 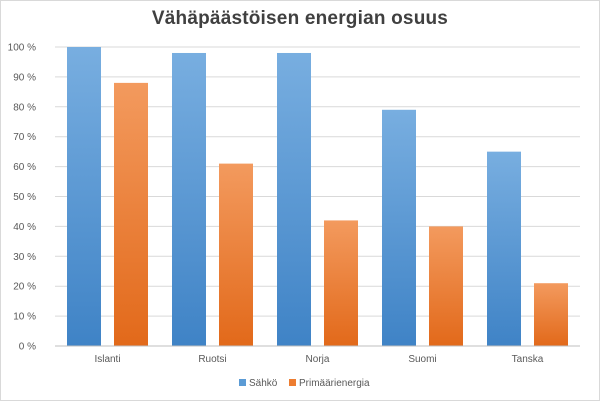 I want to click on legend-label: Sähkö, so click(x=263, y=383).